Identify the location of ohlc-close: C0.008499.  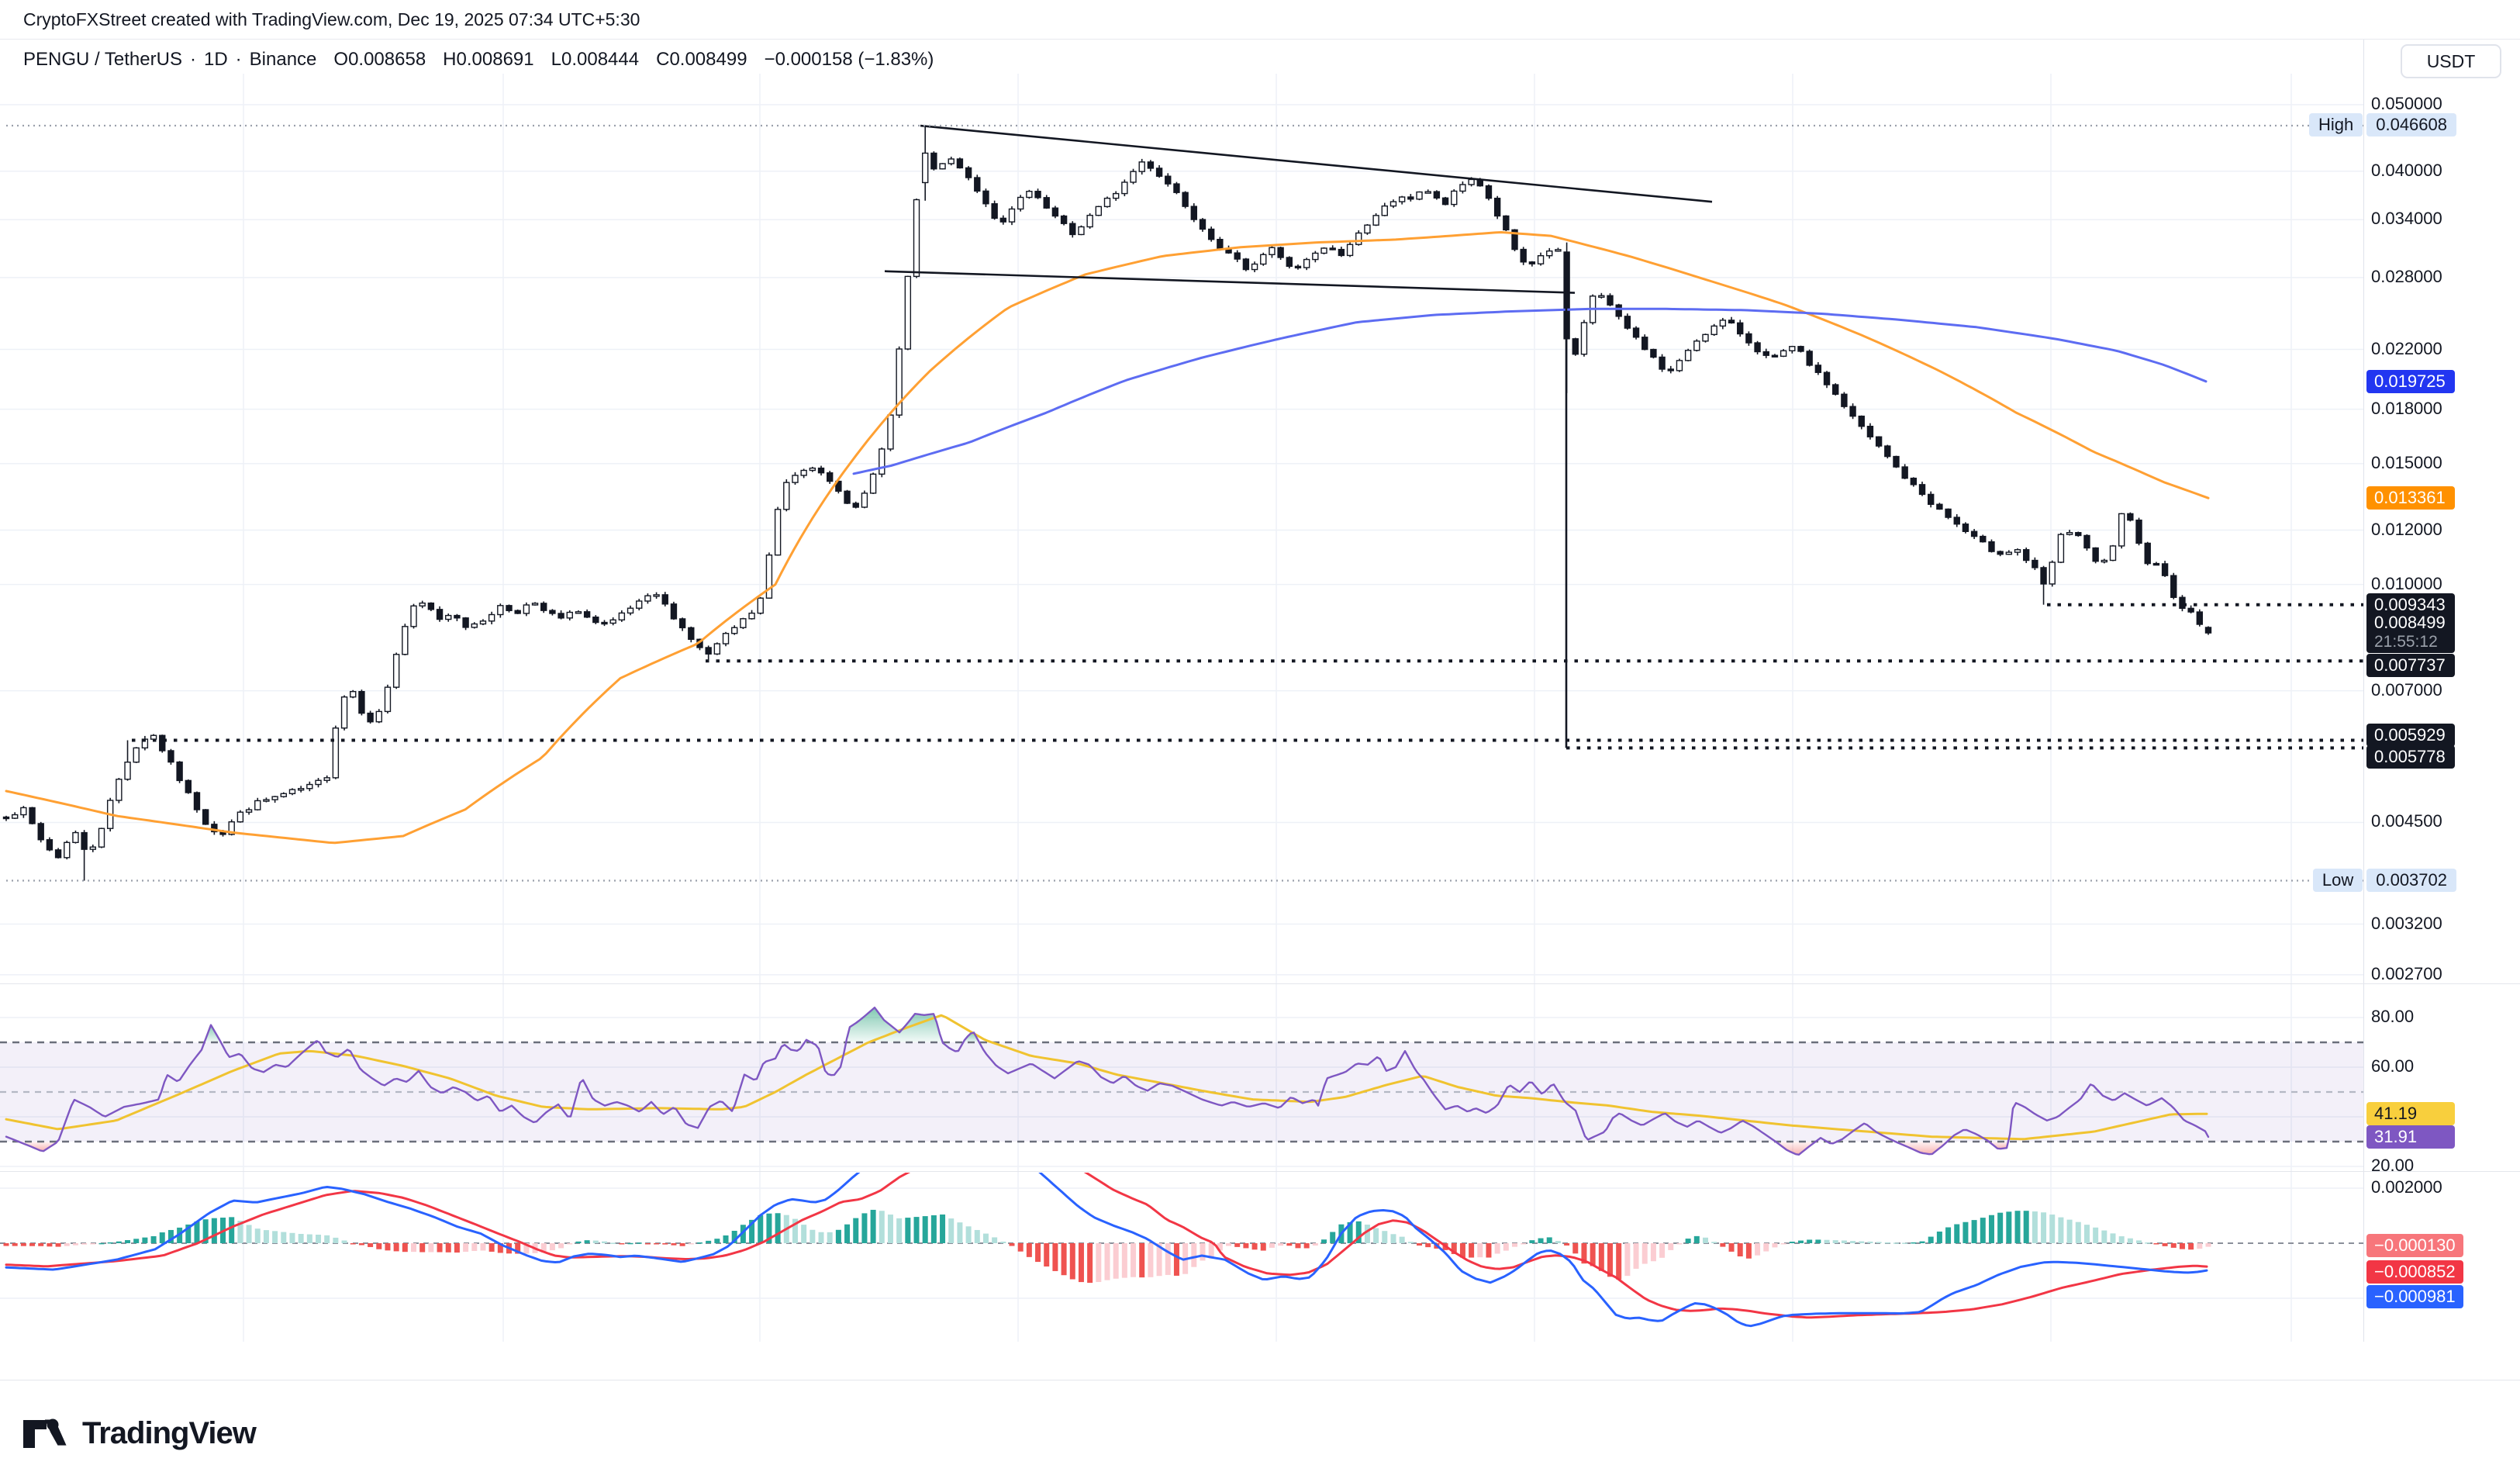
(701, 59).